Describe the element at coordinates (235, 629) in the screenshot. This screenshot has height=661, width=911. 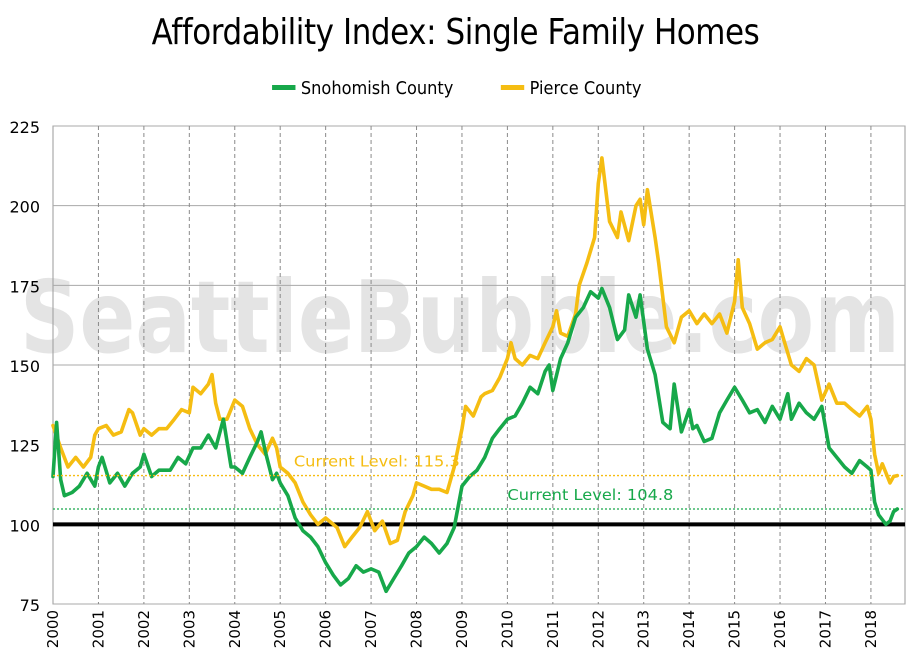
I see `x-tick-label: 2004` at that location.